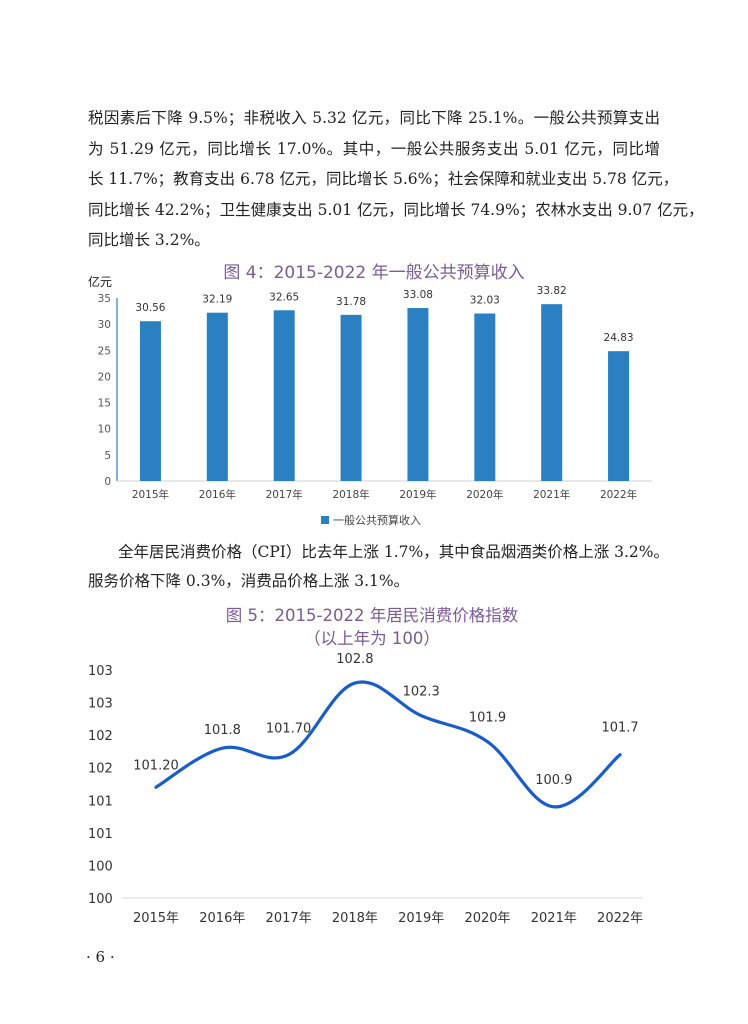 Image resolution: width=748 pixels, height=1024 pixels. I want to click on y-tick-label: 0, so click(107, 482).